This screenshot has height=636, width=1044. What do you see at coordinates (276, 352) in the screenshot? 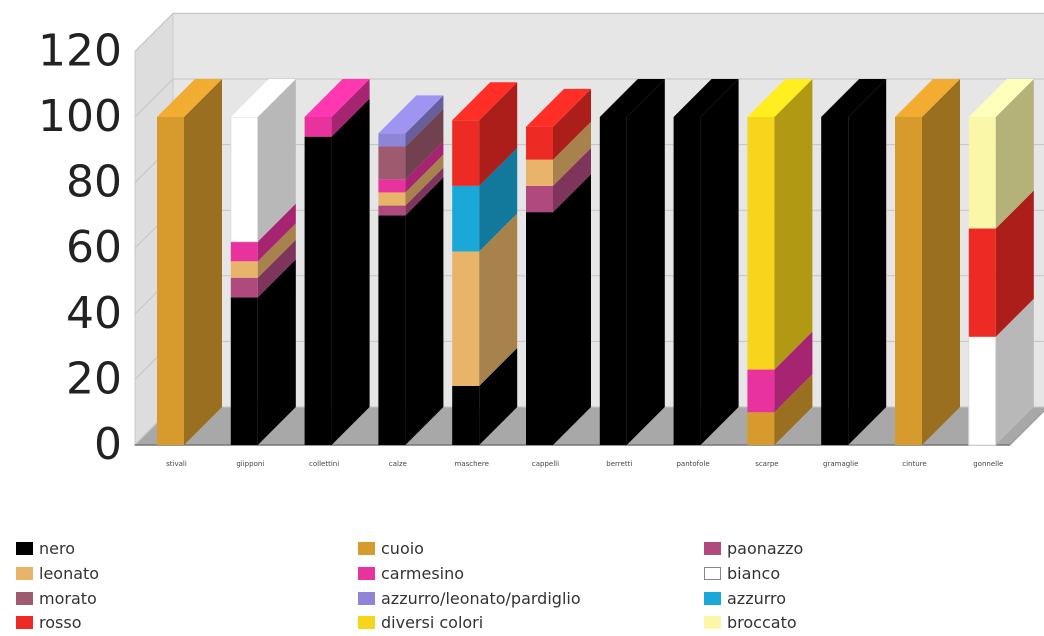
I see `bar-side-giipponi-nero` at bounding box center [276, 352].